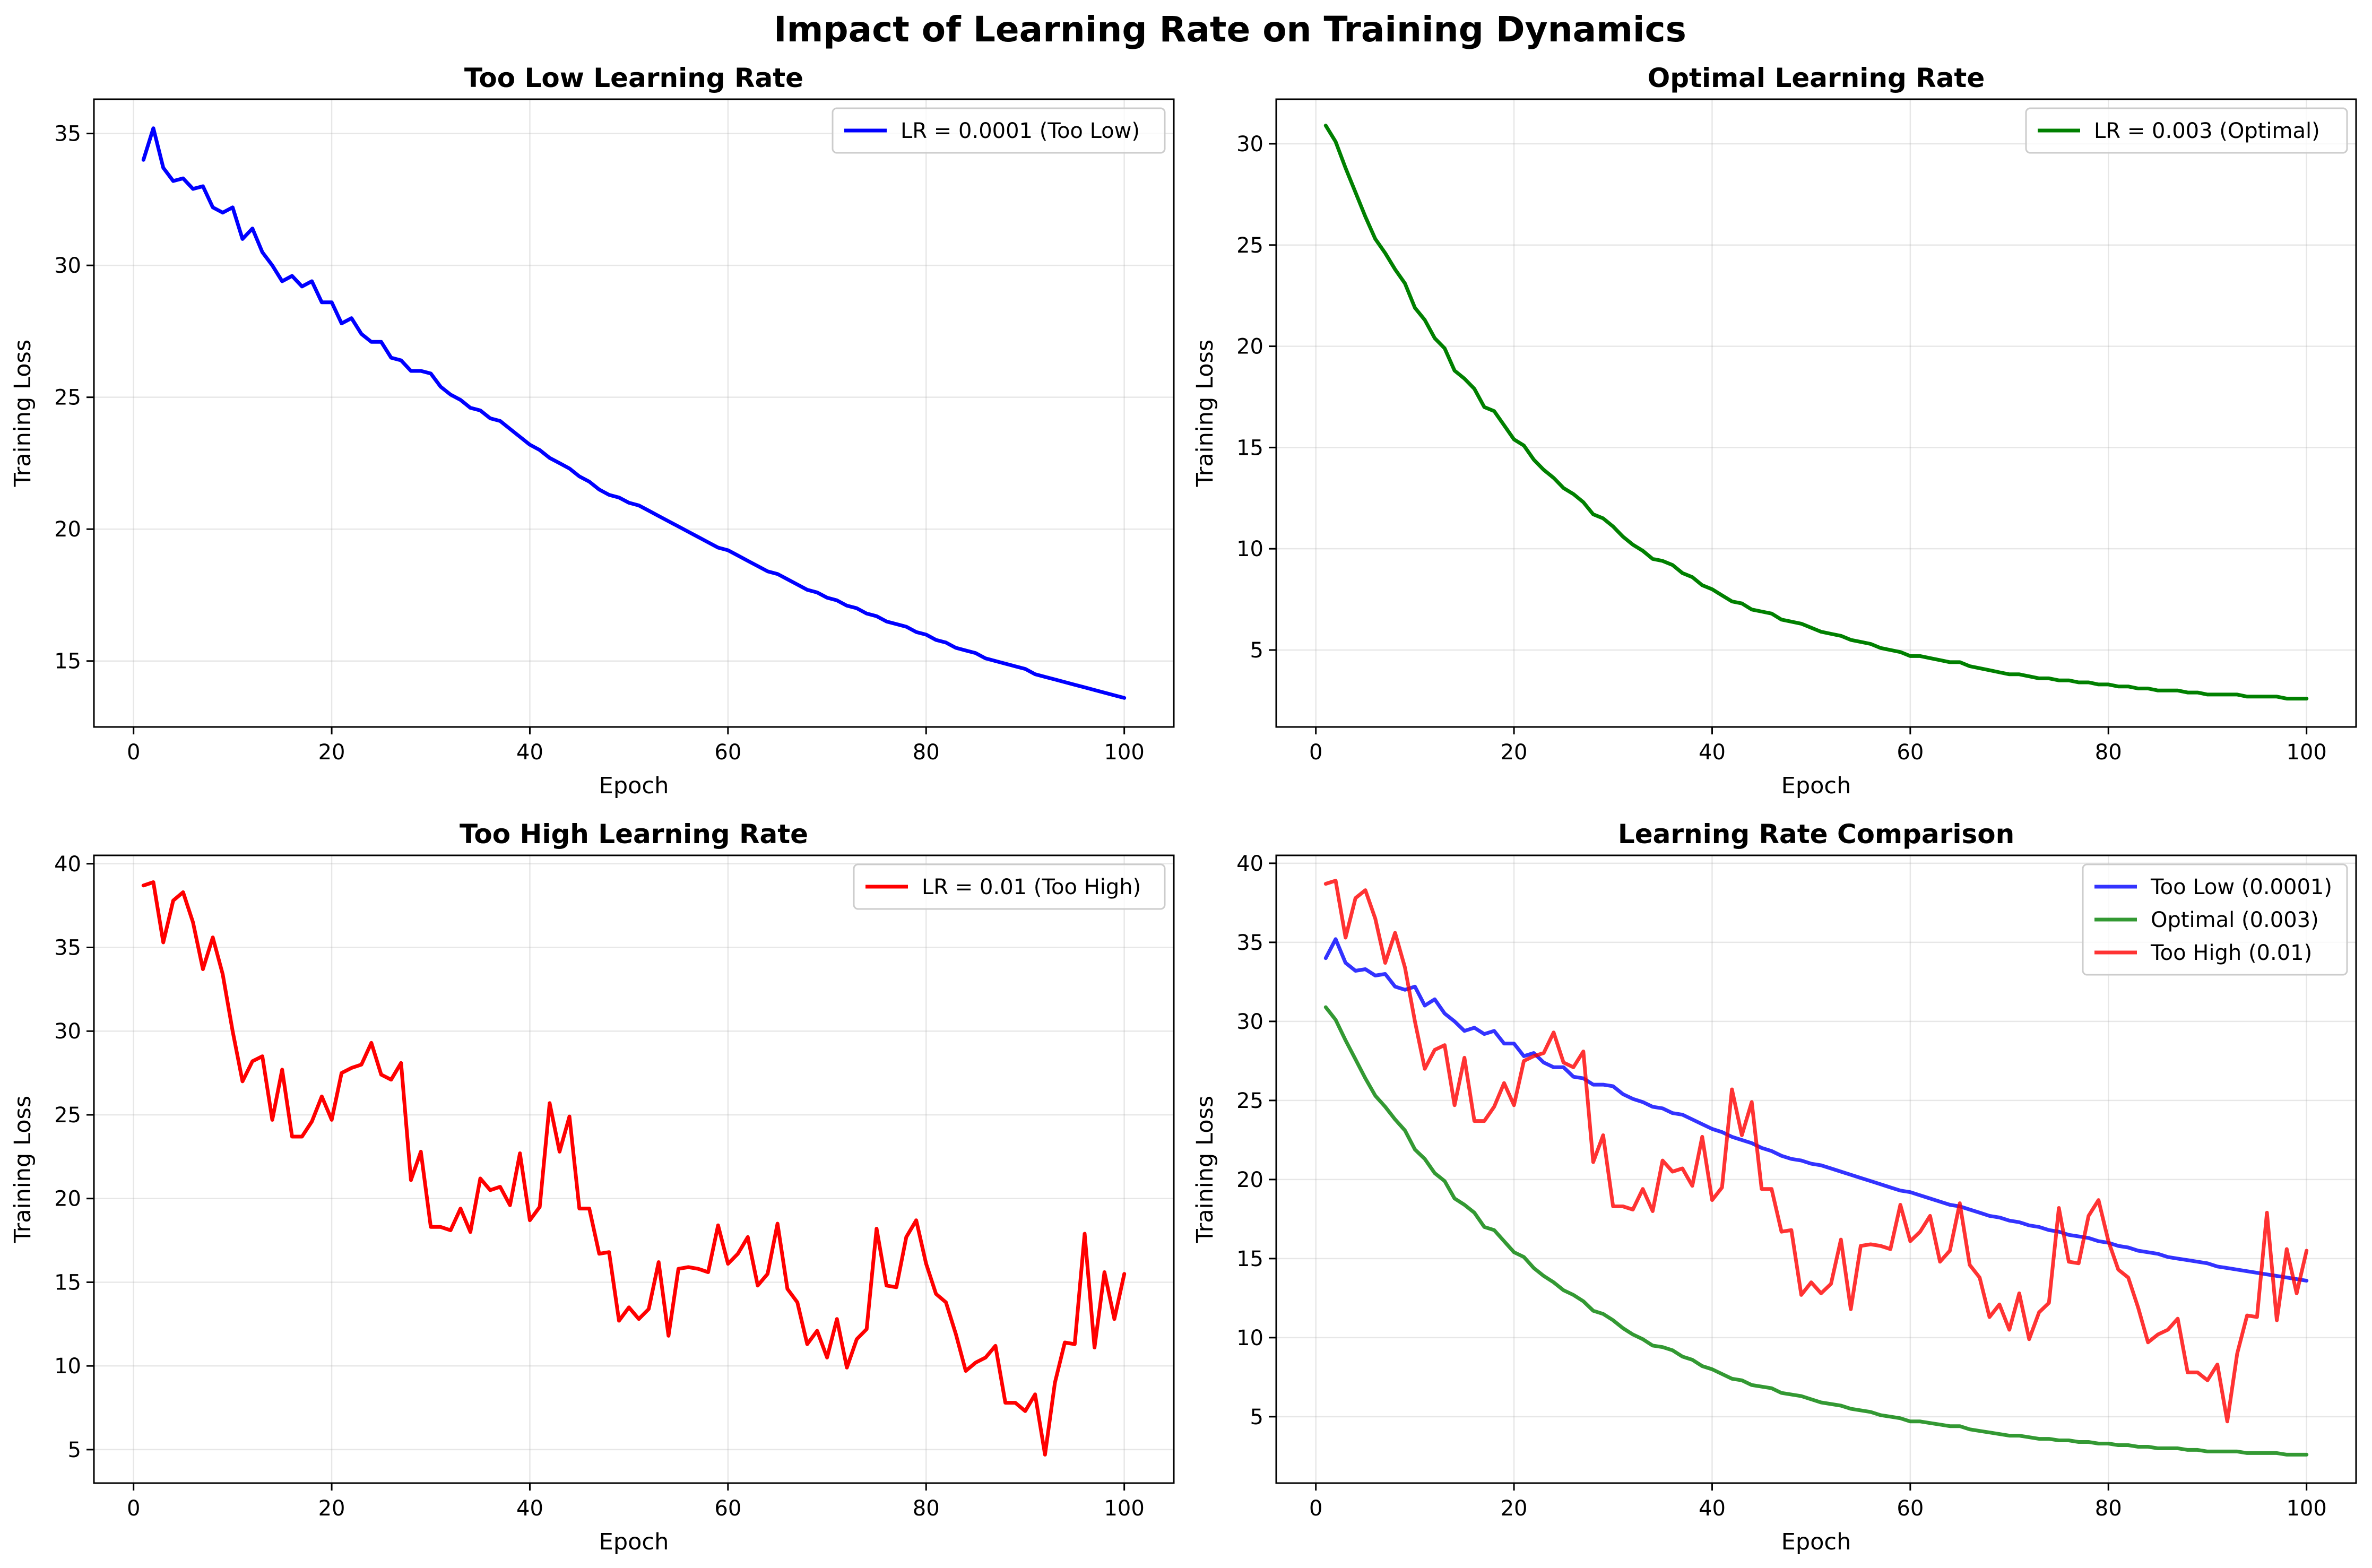  What do you see at coordinates (1816, 834) in the screenshot?
I see `panel-title: Learning Rate Comparison` at bounding box center [1816, 834].